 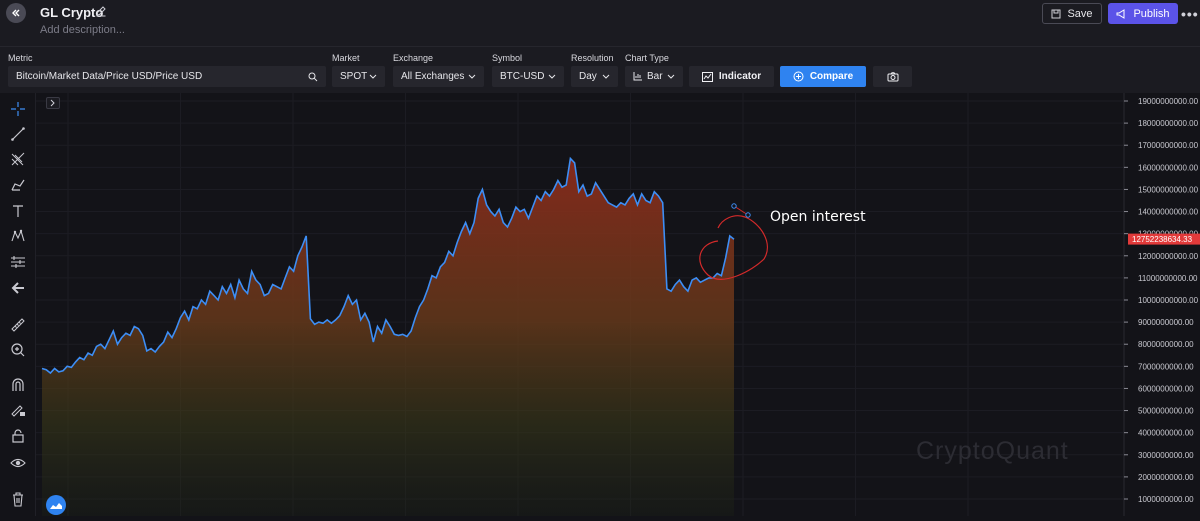 I want to click on trend-line-tool, so click(x=18, y=134).